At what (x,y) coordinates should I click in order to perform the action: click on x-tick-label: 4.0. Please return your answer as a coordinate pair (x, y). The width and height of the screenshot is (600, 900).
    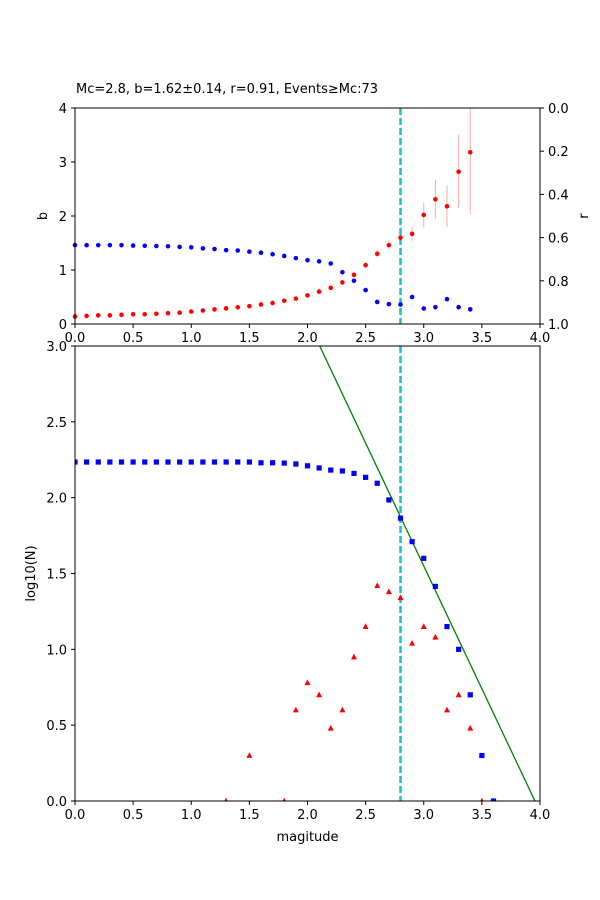
    Looking at the image, I should click on (540, 815).